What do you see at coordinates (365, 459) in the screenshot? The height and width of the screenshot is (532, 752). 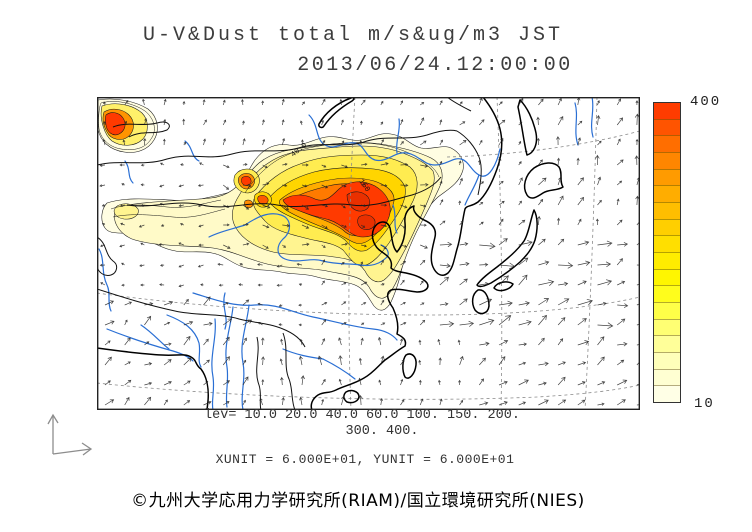 I see `vector-units-label: XUNIT = 6.000E+01, YUNIT = 6.000E+01` at bounding box center [365, 459].